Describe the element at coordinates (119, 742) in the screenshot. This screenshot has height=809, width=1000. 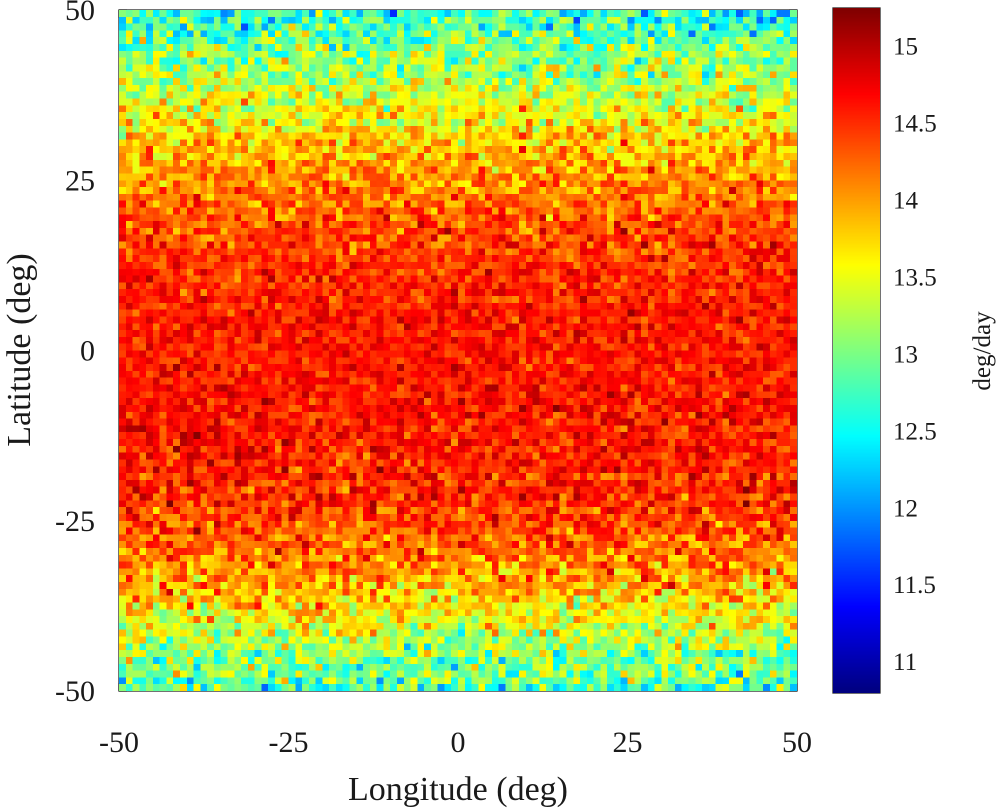
I see `x-tick-label: -50` at that location.